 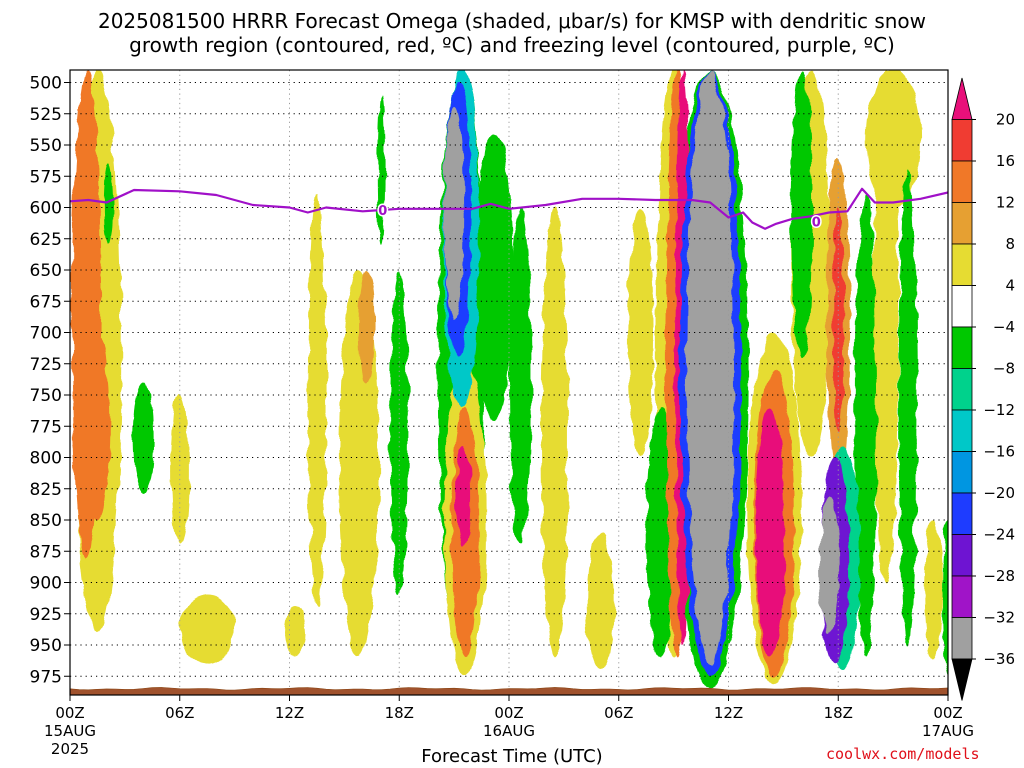 What do you see at coordinates (46, 115) in the screenshot?
I see `y-tick-label-525: 525` at bounding box center [46, 115].